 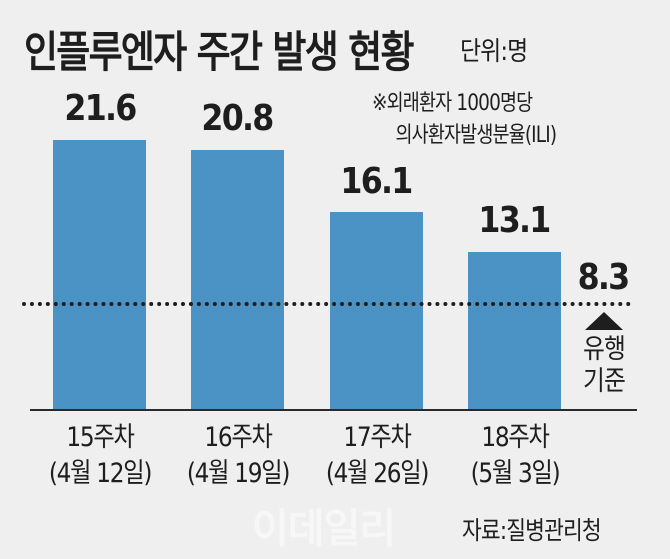 What do you see at coordinates (532, 530) in the screenshot?
I see `source-label: 자료:질병관리청` at bounding box center [532, 530].